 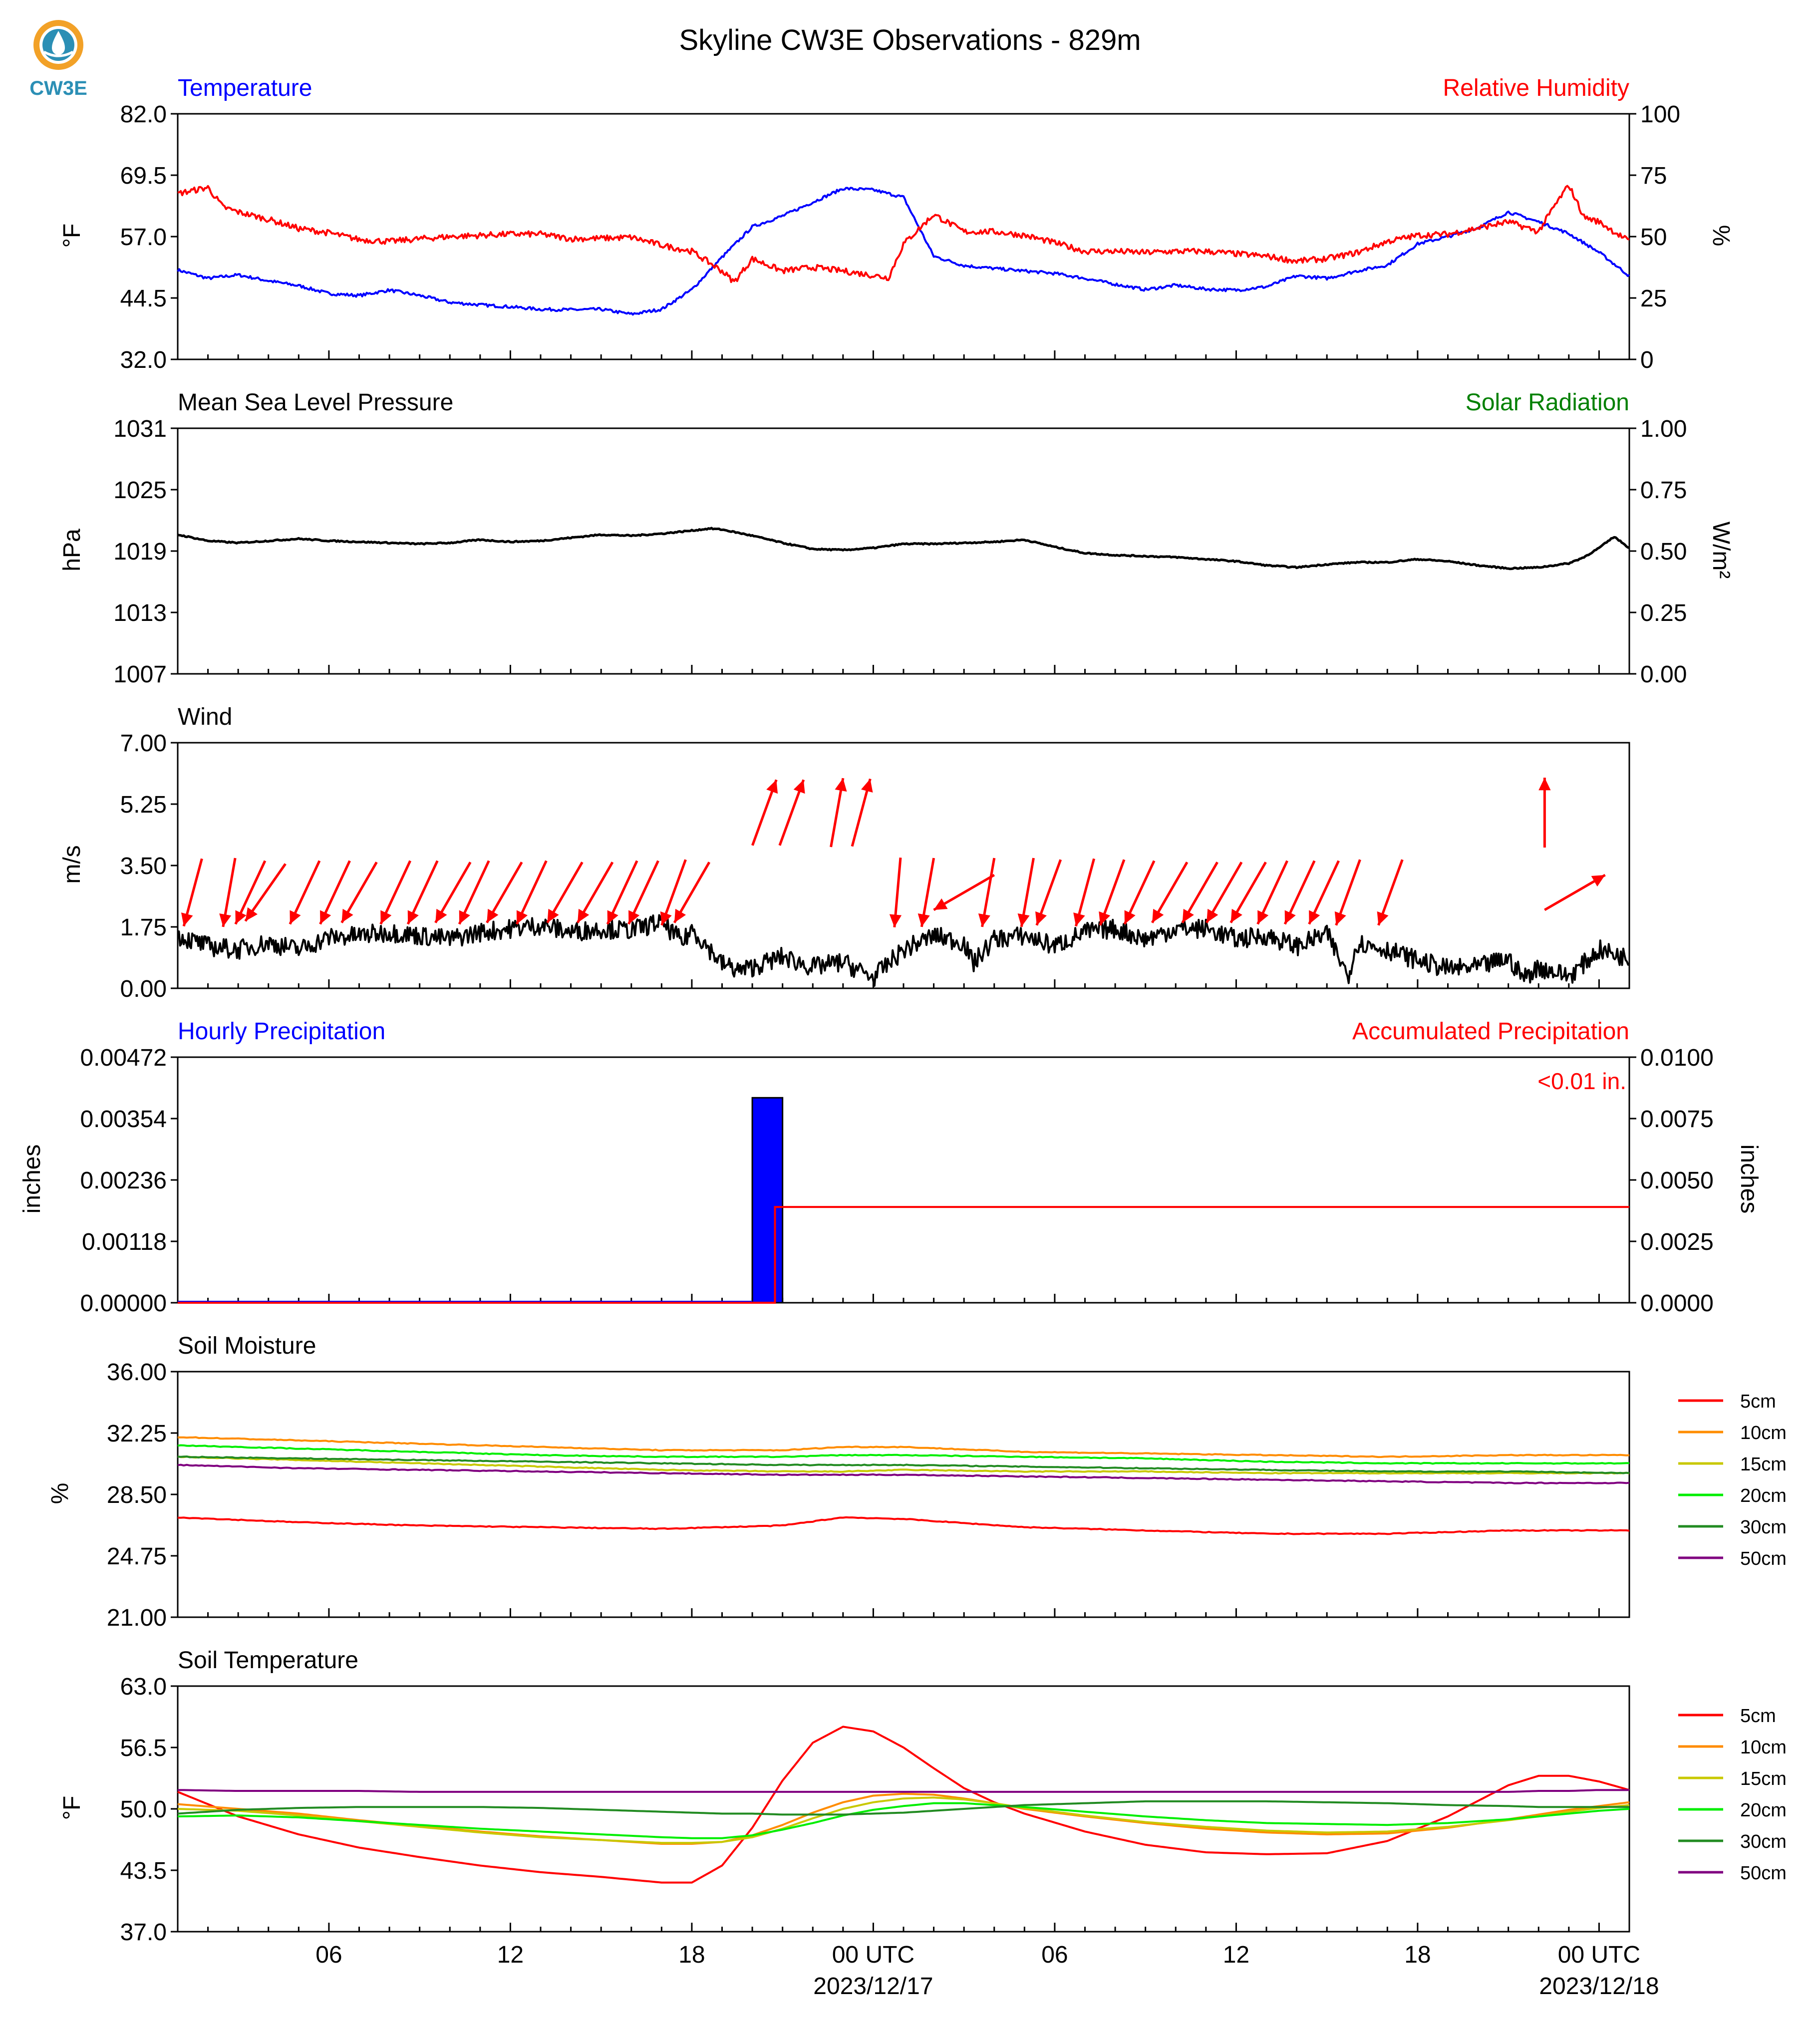 I want to click on temperature-line, so click(x=903, y=251).